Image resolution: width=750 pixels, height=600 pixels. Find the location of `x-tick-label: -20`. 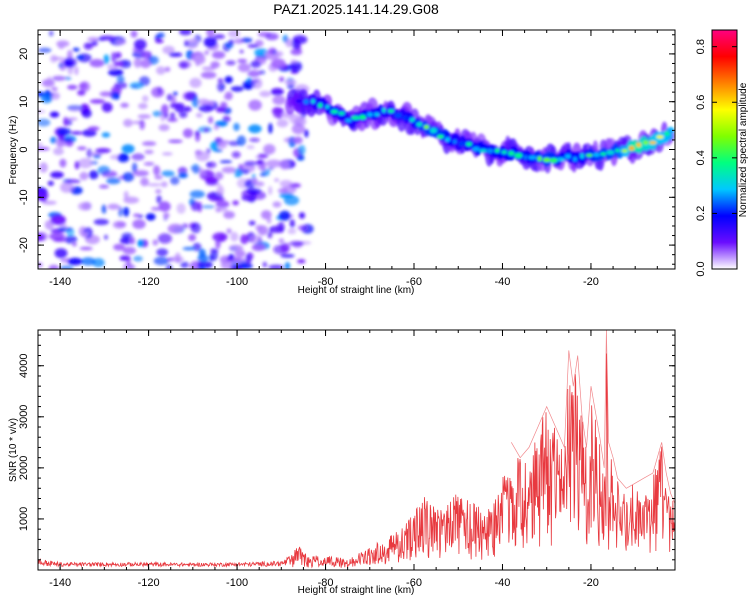

x-tick-label: -20 is located at coordinates (591, 282).